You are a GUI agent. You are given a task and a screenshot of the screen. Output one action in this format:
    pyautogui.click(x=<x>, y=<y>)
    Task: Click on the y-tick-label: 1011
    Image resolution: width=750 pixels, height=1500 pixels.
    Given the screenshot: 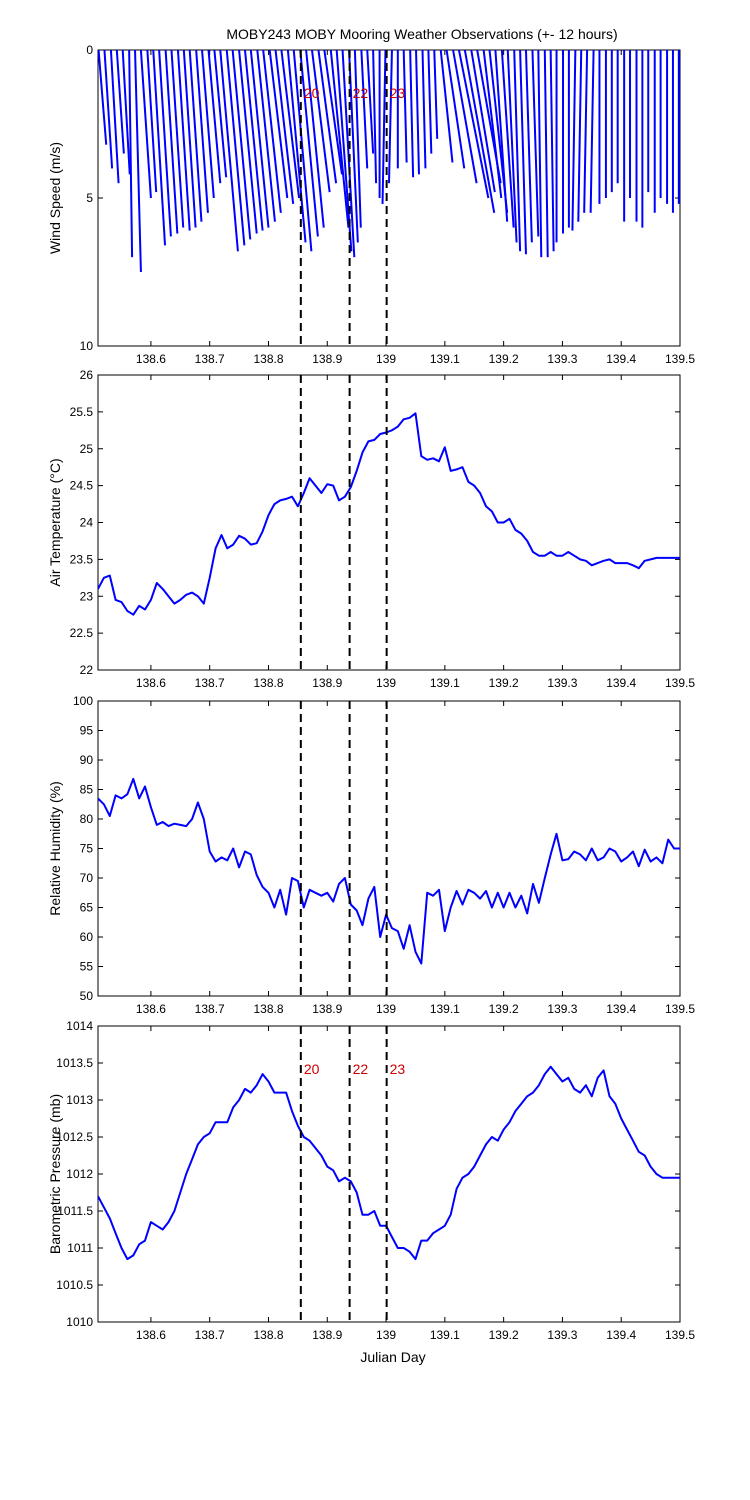 What is the action you would take?
    pyautogui.click(x=80, y=1248)
    